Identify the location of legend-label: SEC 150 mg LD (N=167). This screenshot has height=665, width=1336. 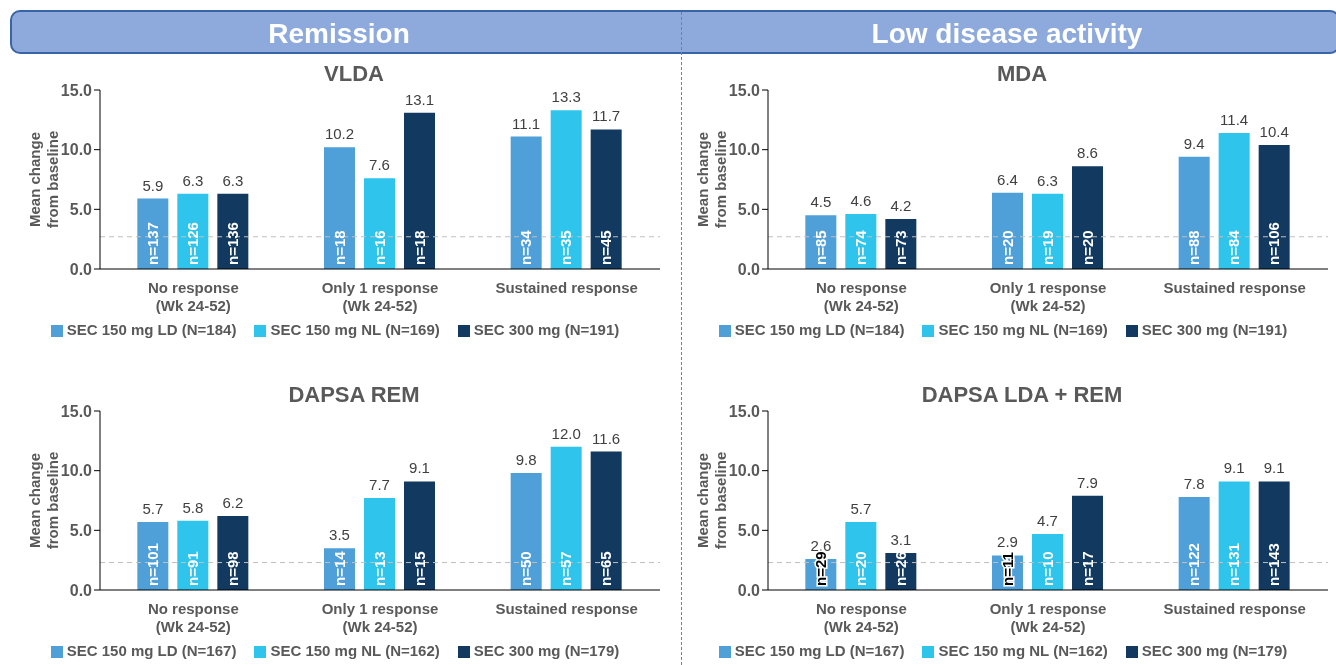
(151, 650).